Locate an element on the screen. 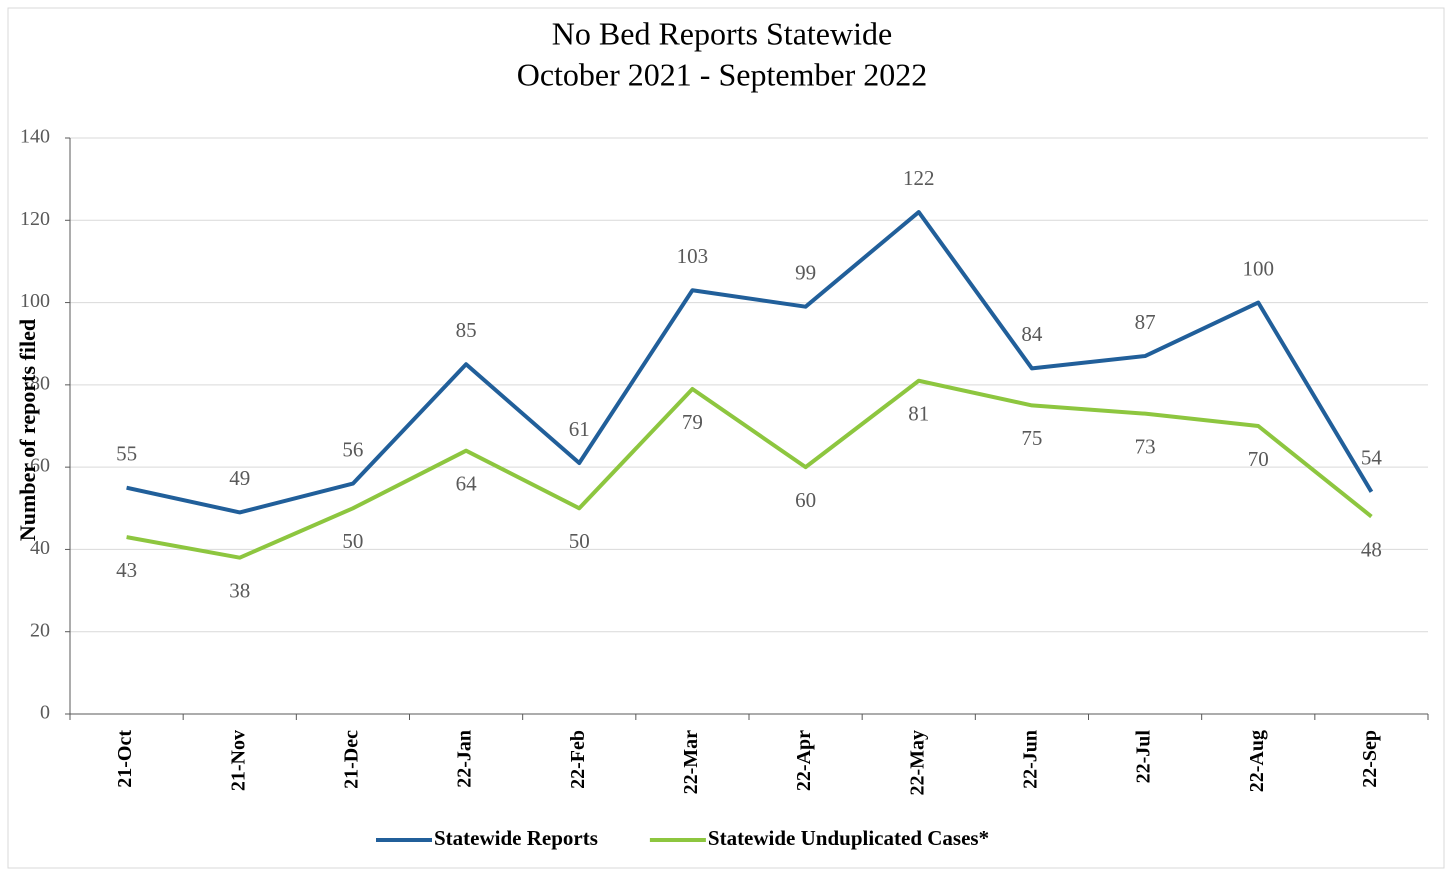 The image size is (1452, 874). data-label: 43 is located at coordinates (126, 570).